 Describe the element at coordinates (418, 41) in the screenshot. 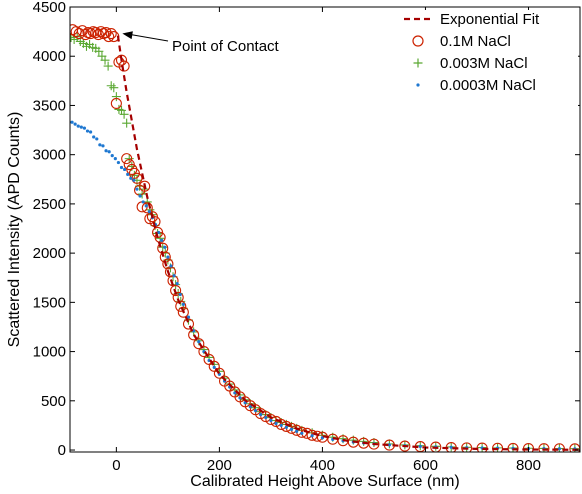

I see `legend-circle-marker` at that location.